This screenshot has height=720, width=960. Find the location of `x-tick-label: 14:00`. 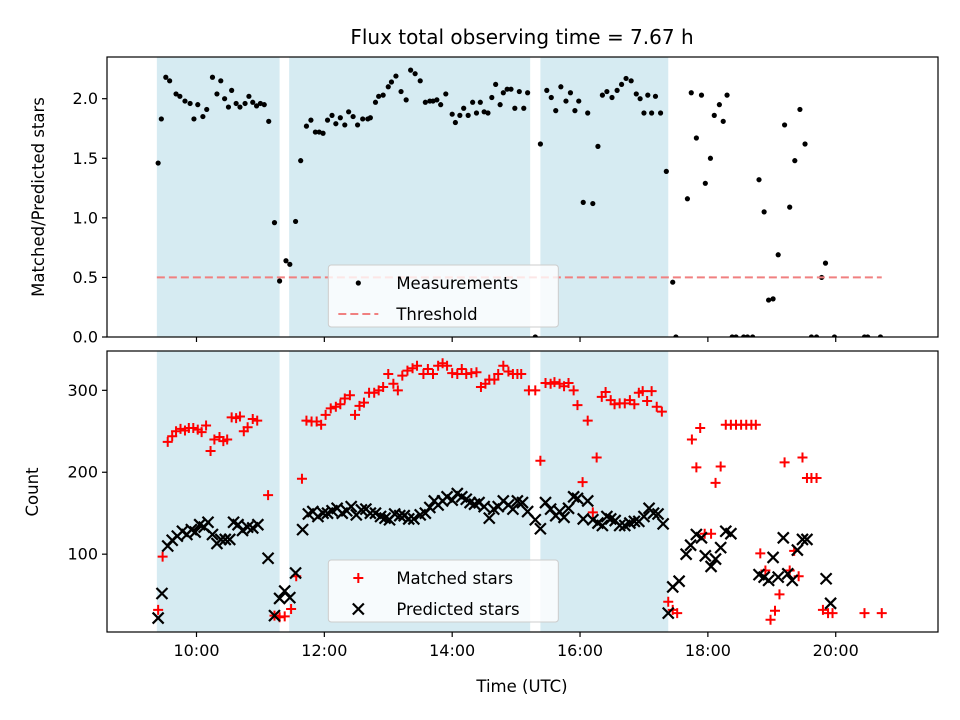

x-tick-label: 14:00 is located at coordinates (452, 650).